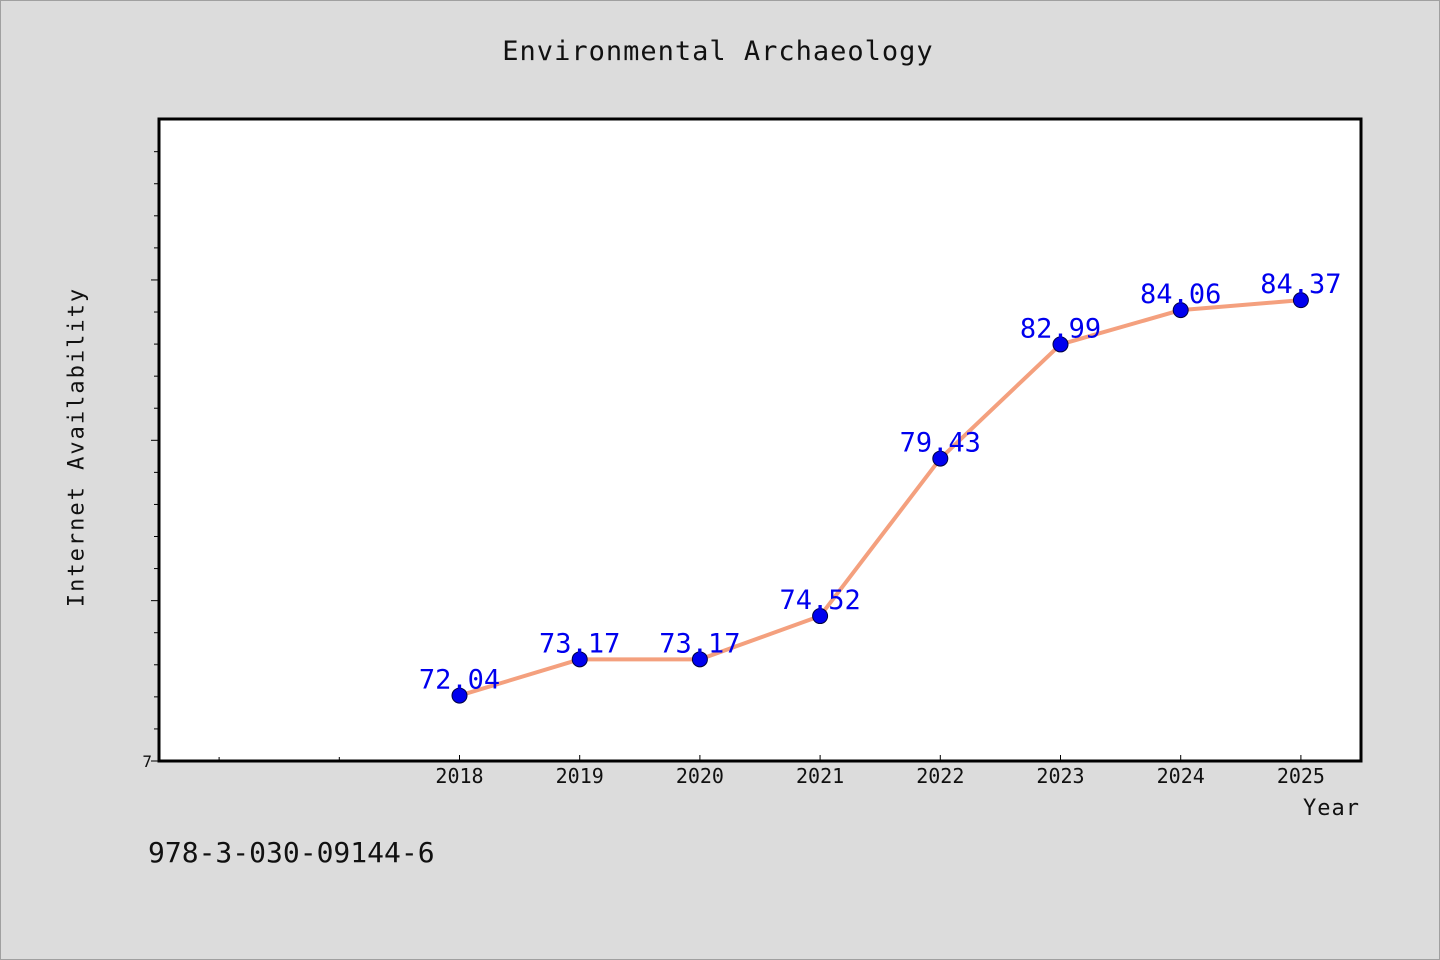  I want to click on x-axis-ticks: 2018 2019 2020 2021 2022 2023 2024 2025, so click(771, 771).